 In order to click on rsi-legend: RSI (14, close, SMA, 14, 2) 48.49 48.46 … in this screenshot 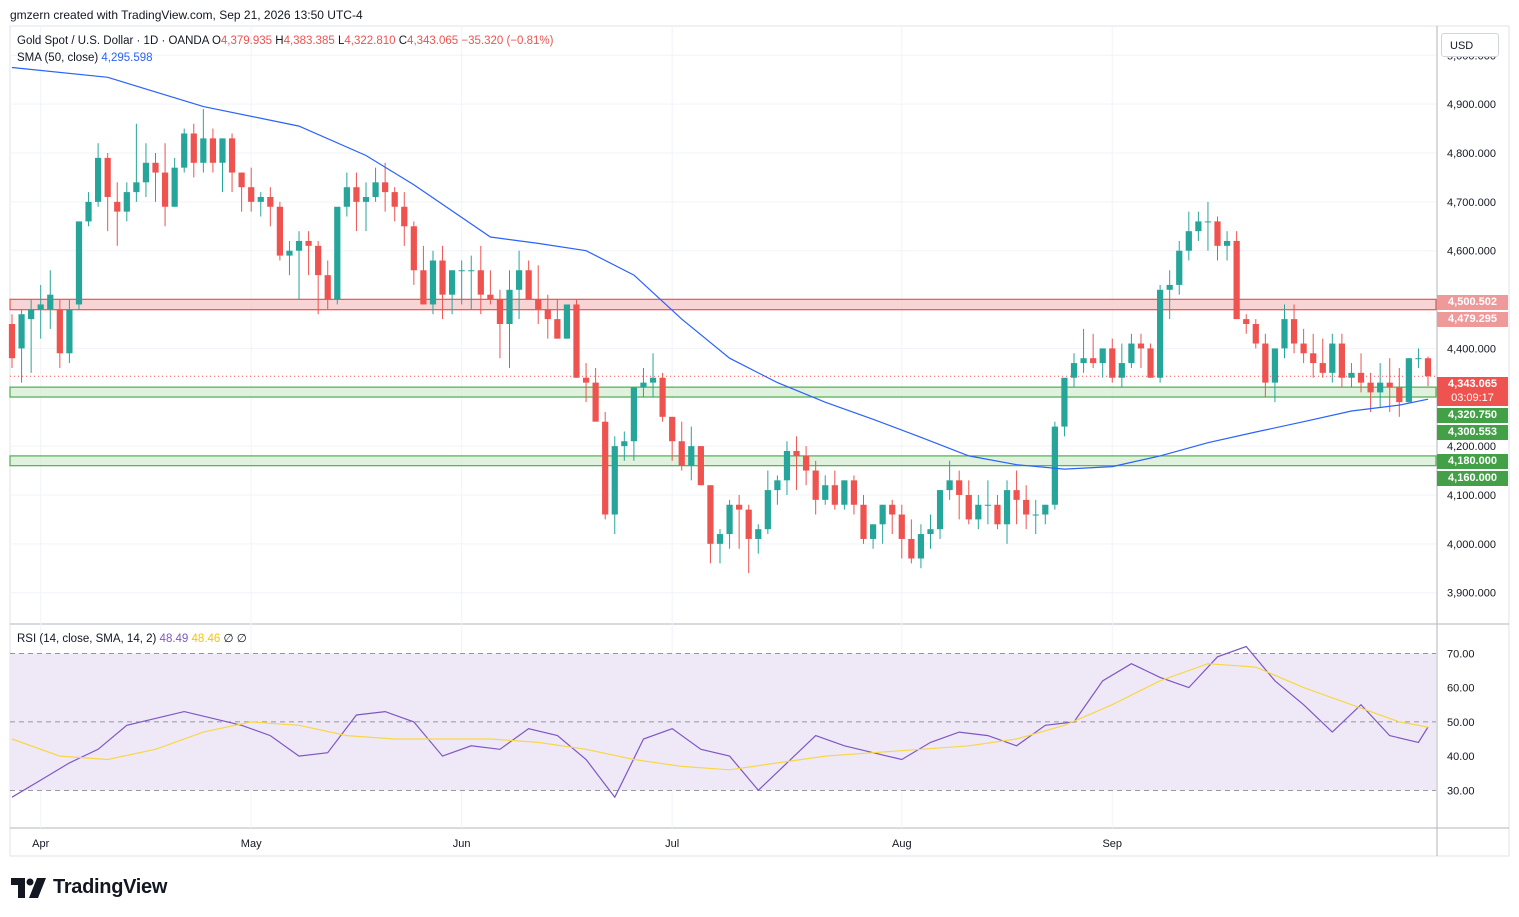, I will do `click(132, 638)`.